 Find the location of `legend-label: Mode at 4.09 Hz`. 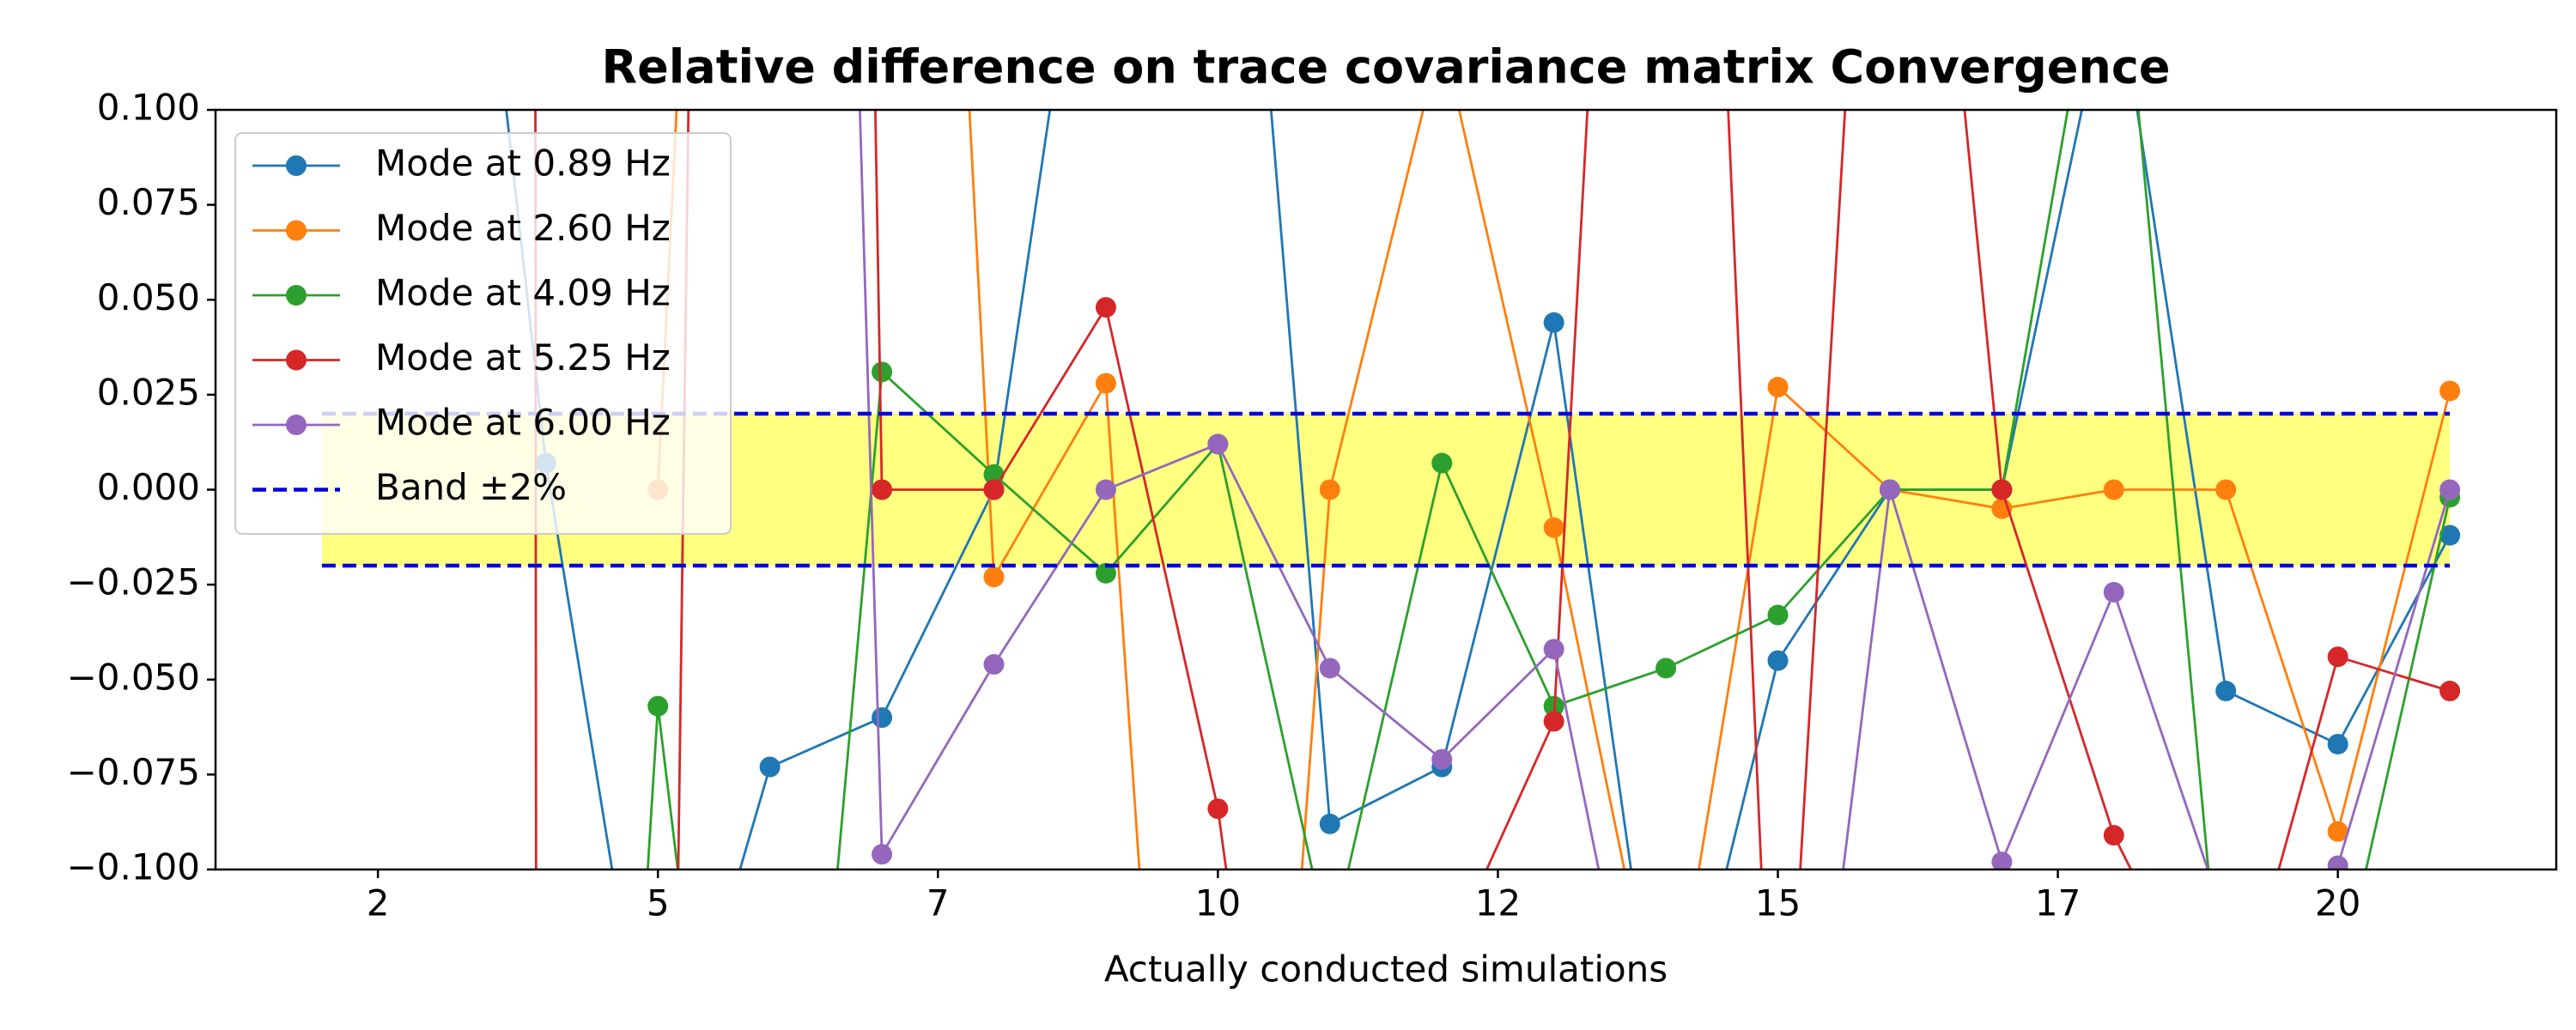

legend-label: Mode at 4.09 Hz is located at coordinates (523, 293).